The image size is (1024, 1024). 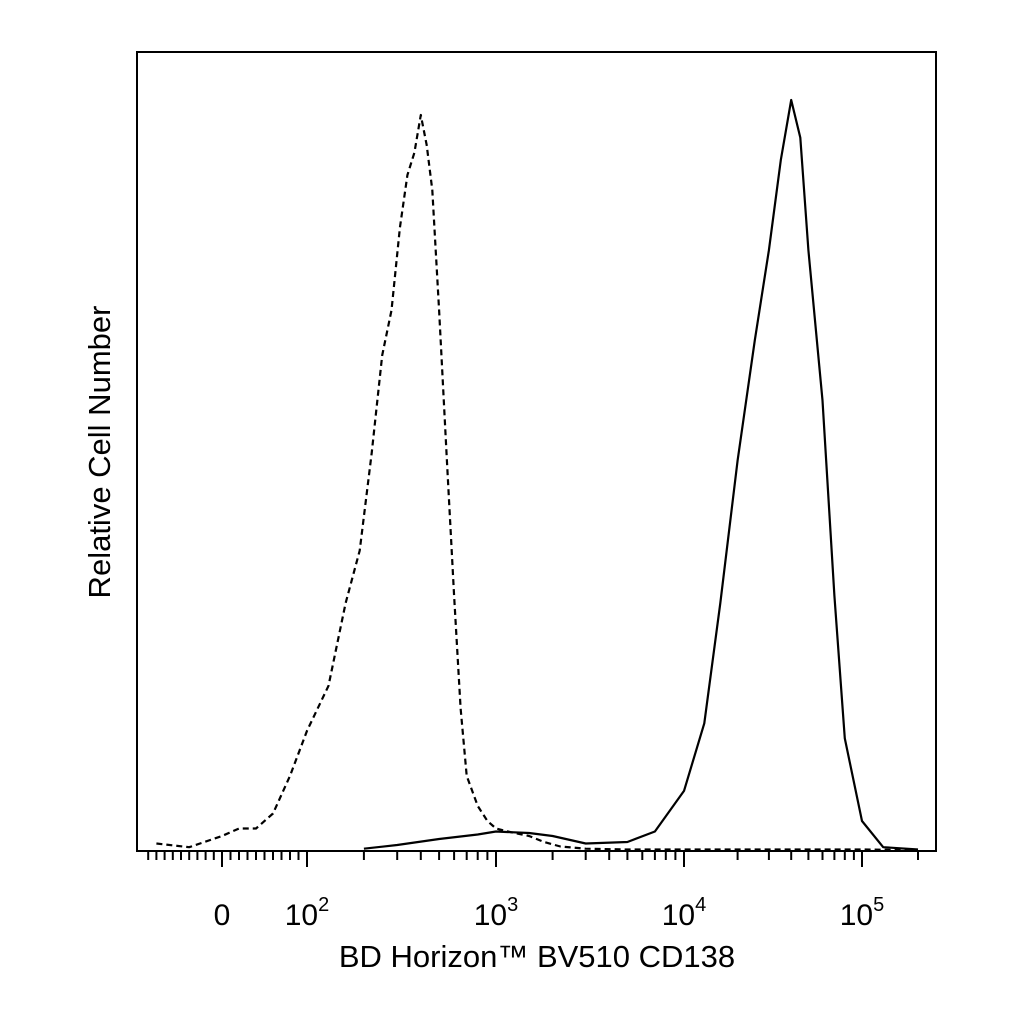 I want to click on x-tick-marks, so click(x=533, y=859).